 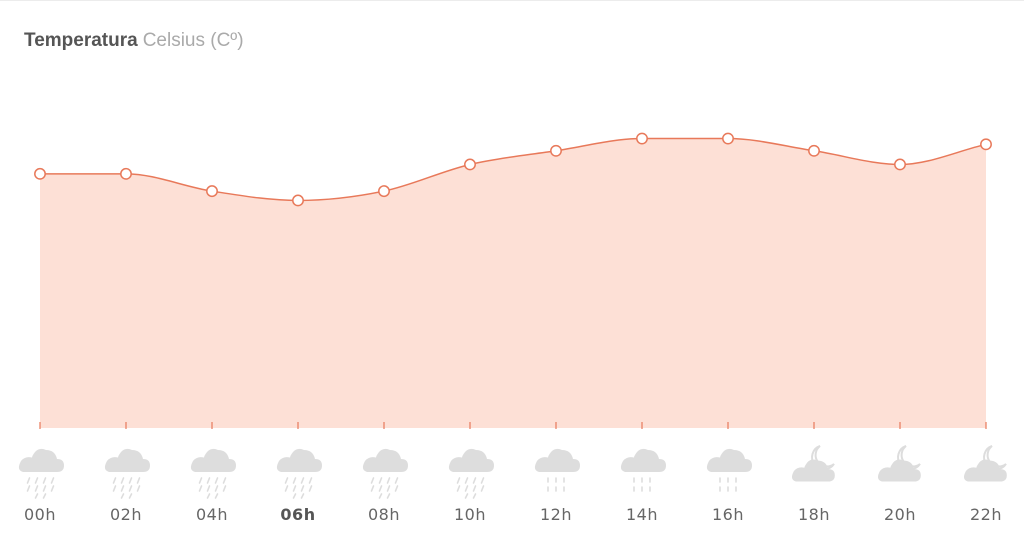 What do you see at coordinates (900, 164) in the screenshot?
I see `data-point-20h` at bounding box center [900, 164].